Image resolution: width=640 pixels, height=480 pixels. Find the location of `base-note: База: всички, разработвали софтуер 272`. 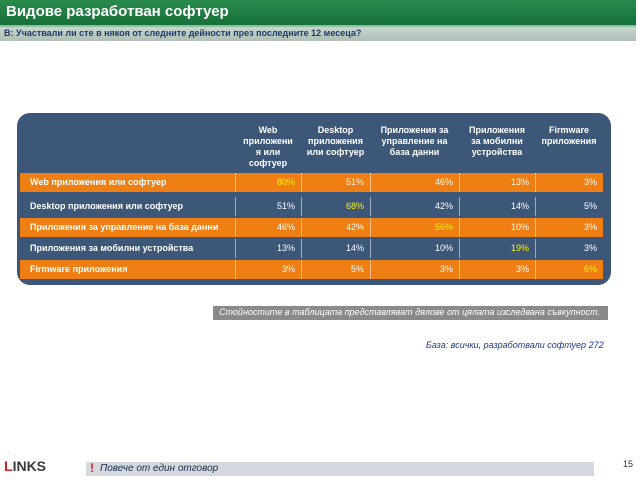

base-note: База: всички, разработвали софтуер 272 is located at coordinates (515, 345).